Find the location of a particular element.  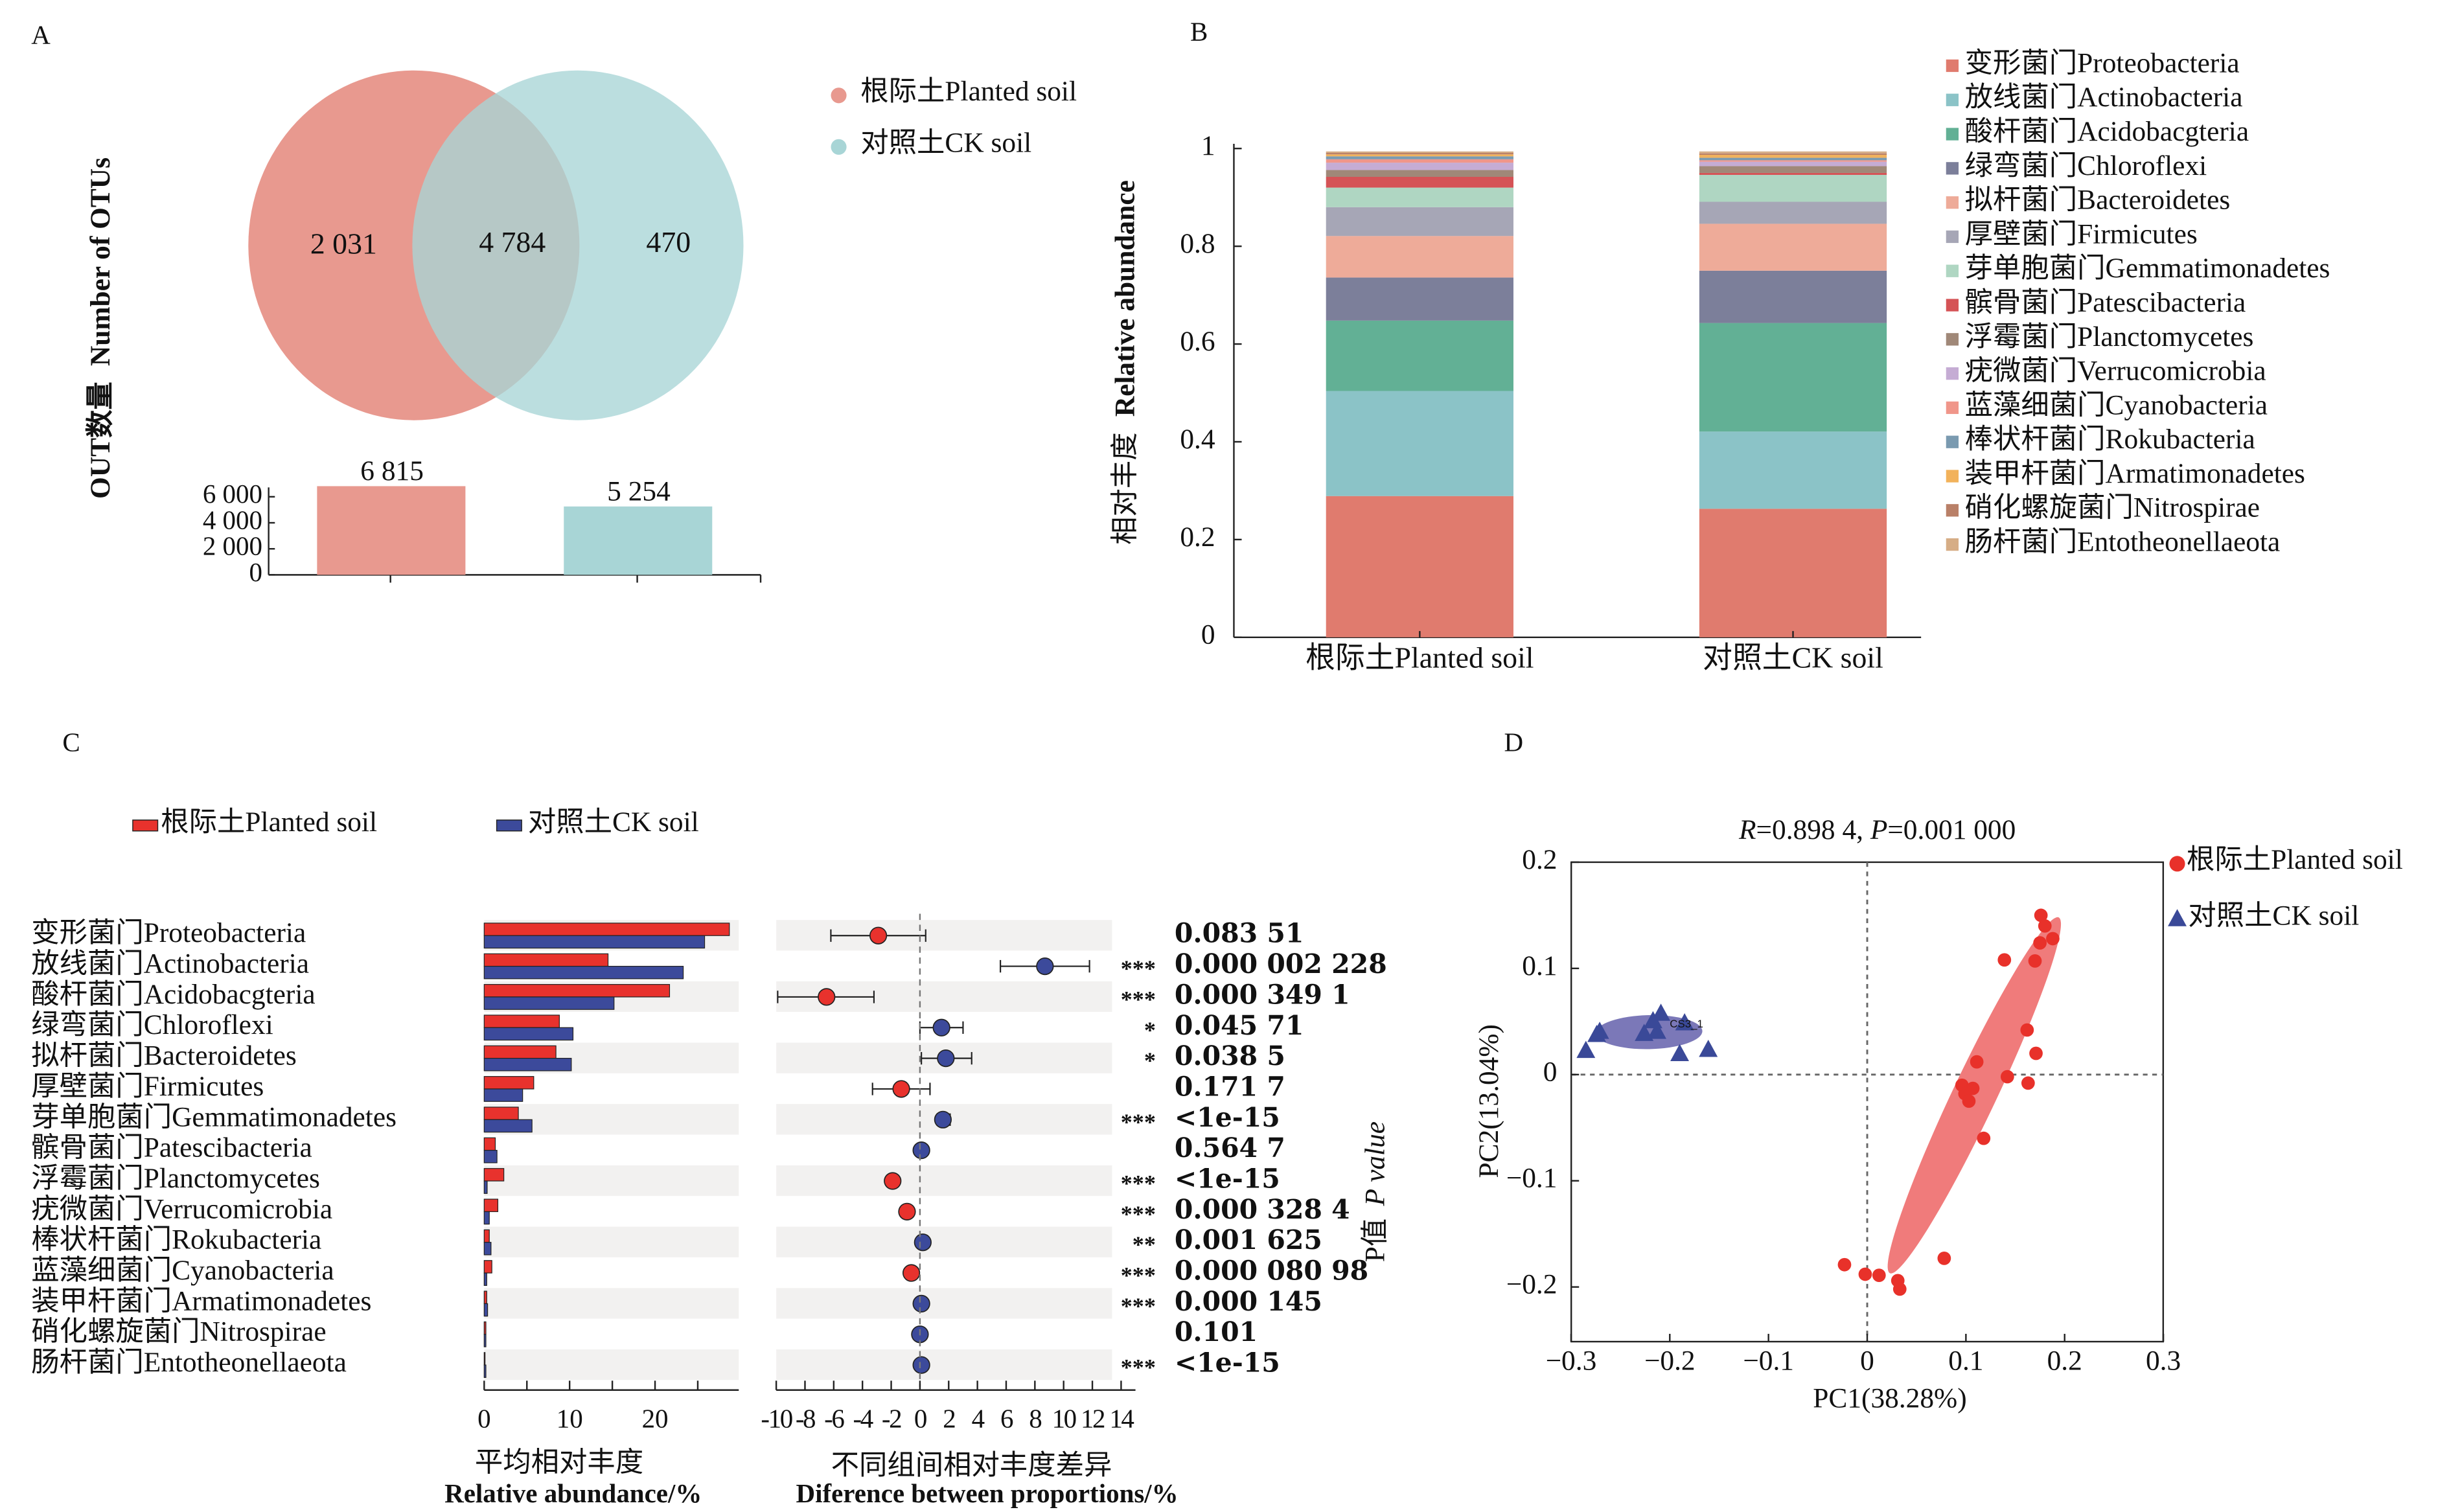

legend-label: 浮霉菌门Planctomycetes is located at coordinates (2109, 336).